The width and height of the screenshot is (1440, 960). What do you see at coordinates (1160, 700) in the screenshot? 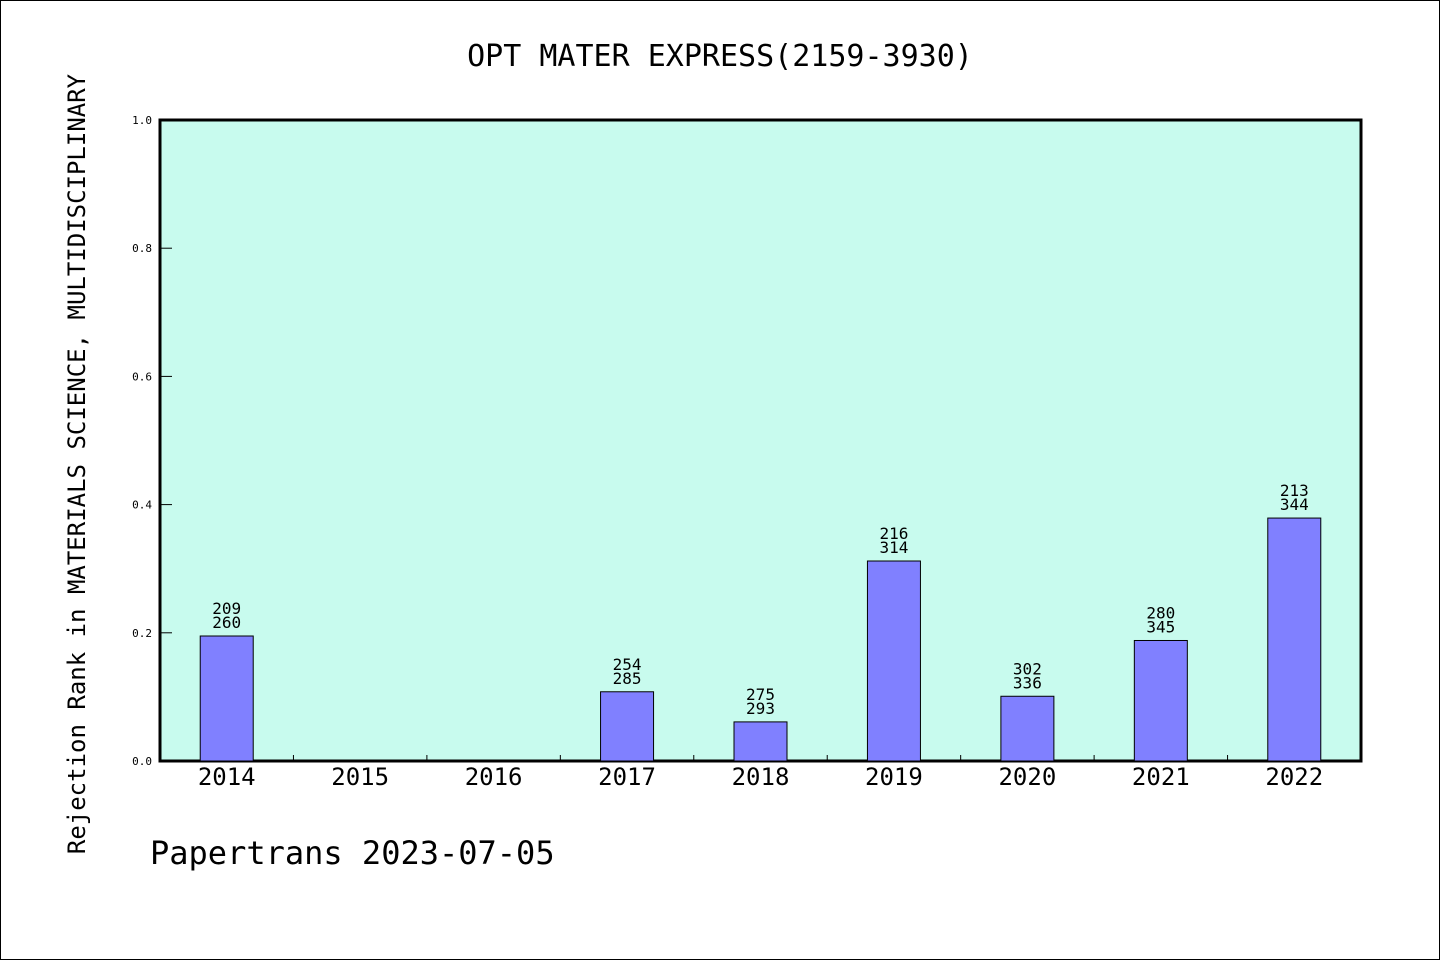
I see `bar-2021` at bounding box center [1160, 700].